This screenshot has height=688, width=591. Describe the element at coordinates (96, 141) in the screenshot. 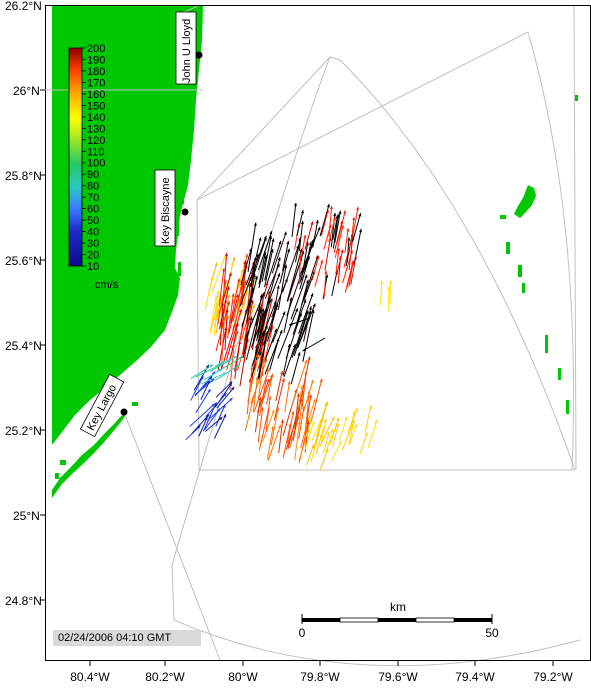

I see `colorbar-tick-label: 120` at that location.